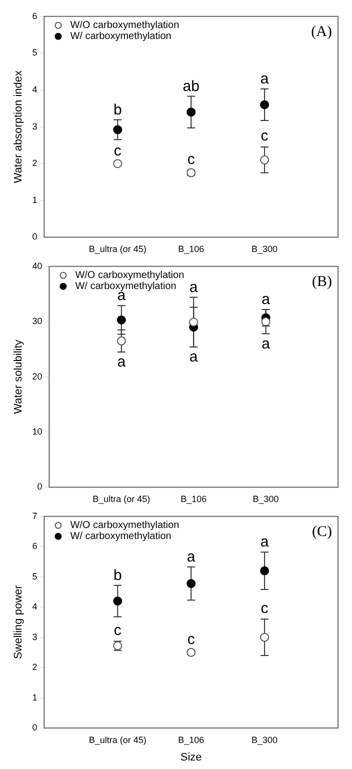 The image size is (352, 769). I want to click on y-tick-label: 10, so click(37, 431).